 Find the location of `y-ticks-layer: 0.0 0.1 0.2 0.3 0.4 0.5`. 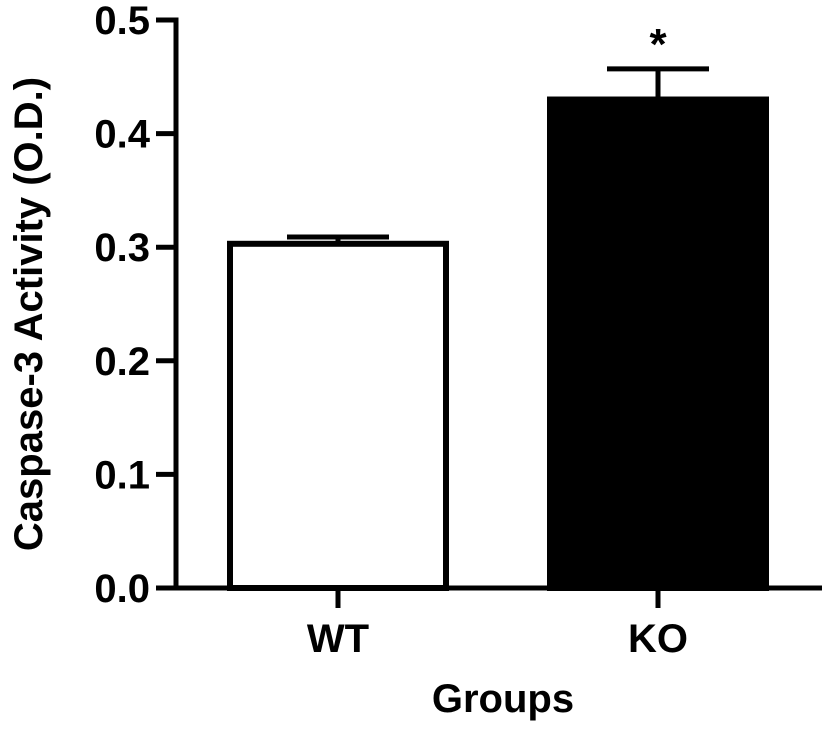

y-ticks-layer: 0.0 0.1 0.2 0.3 0.4 0.5 is located at coordinates (135, 305).